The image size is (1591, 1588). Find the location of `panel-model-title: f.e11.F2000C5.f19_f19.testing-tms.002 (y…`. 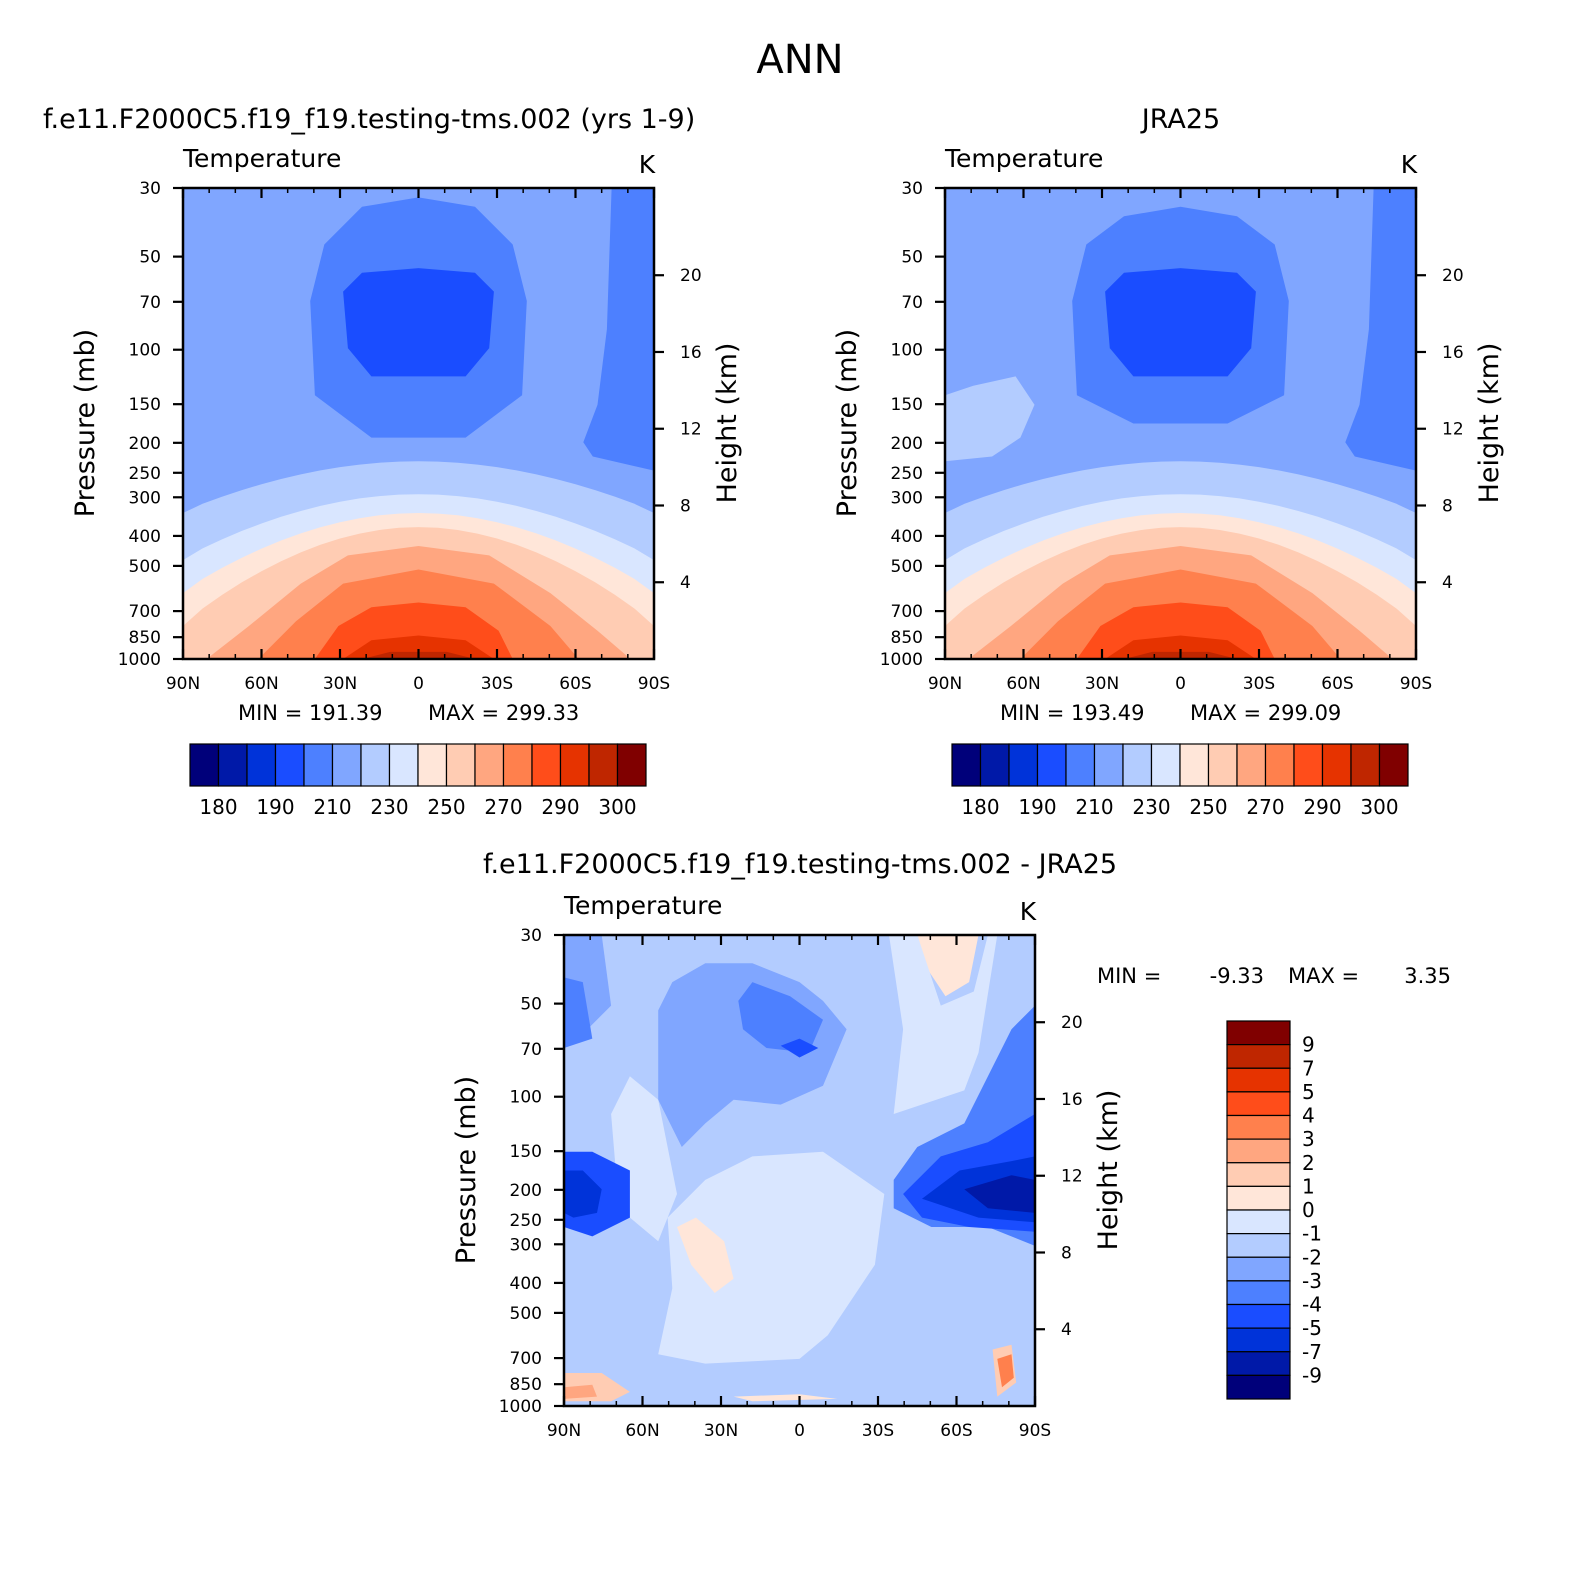

panel-model-title: f.e11.F2000C5.f19_f19.testing-tms.002 (y… is located at coordinates (369, 119).